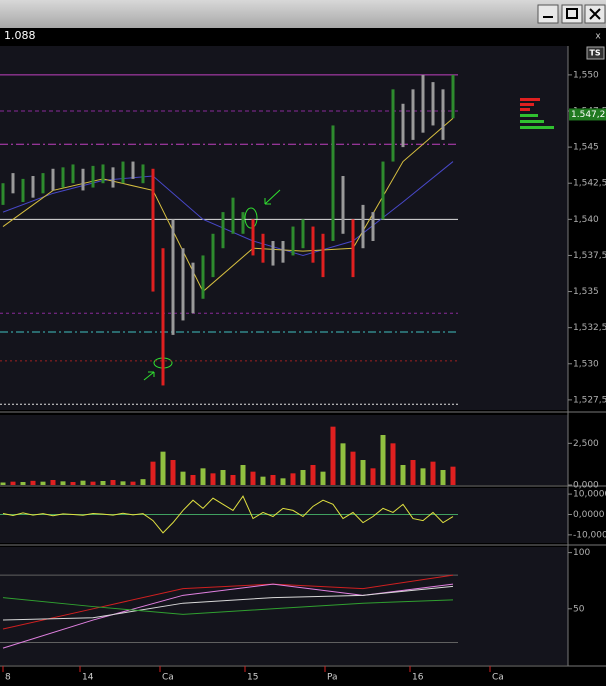 This screenshot has height=686, width=606. Describe the element at coordinates (581, 553) in the screenshot. I see `y-tick-label: 100` at that location.